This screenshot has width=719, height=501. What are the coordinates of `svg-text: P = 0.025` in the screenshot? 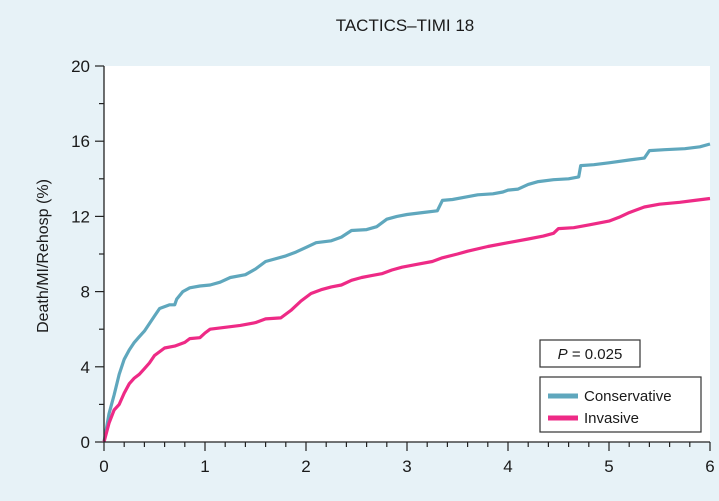 It's located at (590, 354).